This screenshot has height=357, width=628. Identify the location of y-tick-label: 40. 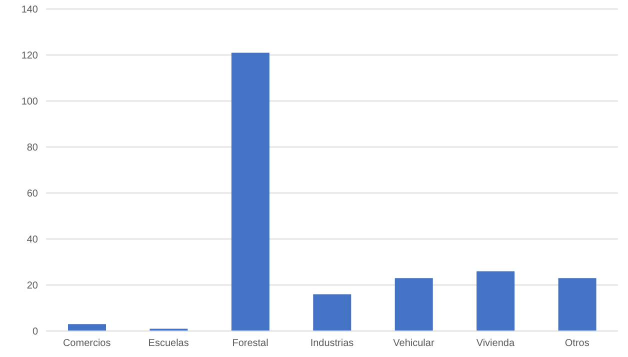
(32, 240).